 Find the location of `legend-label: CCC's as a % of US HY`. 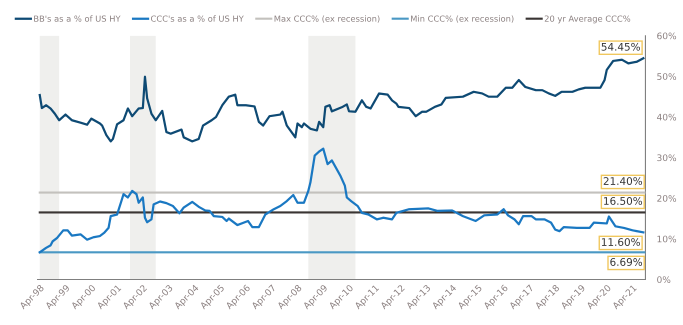

legend-label: CCC's as a % of US HY is located at coordinates (197, 18).